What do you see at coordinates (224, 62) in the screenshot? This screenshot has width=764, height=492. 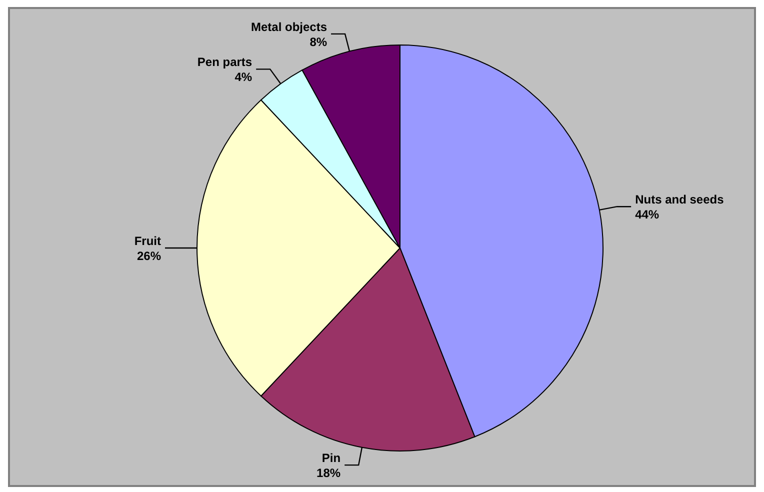 I see `slice-label: Pen parts` at bounding box center [224, 62].